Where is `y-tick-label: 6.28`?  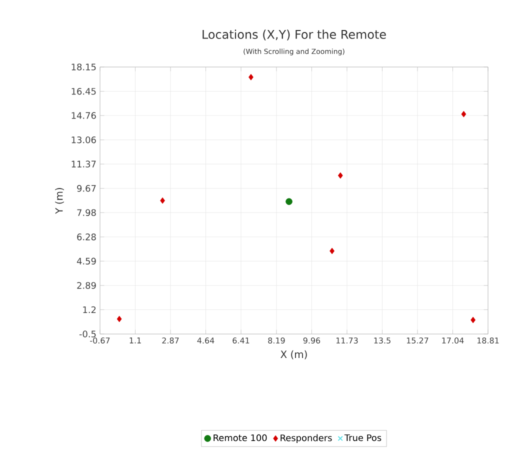 y-tick-label: 6.28 is located at coordinates (86, 237).